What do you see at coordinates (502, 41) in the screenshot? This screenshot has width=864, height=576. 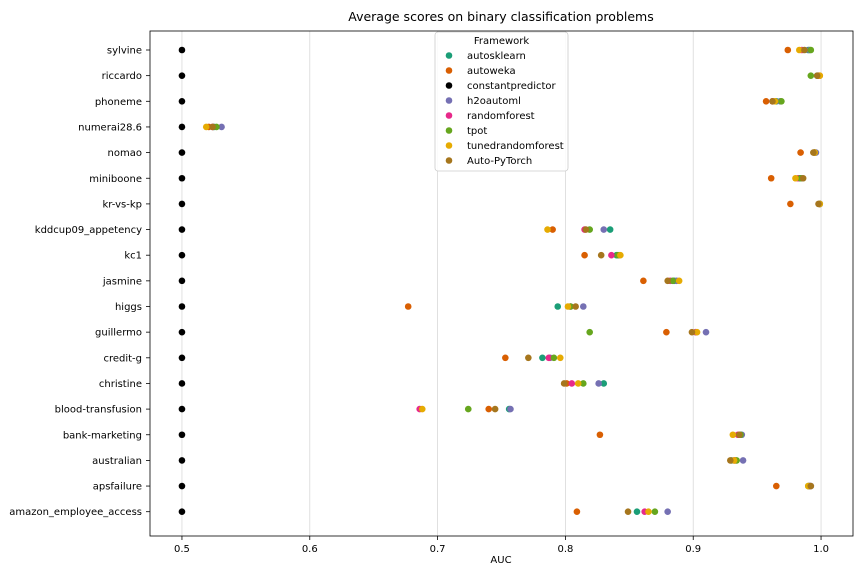 I see `legend-title: Framework` at bounding box center [502, 41].